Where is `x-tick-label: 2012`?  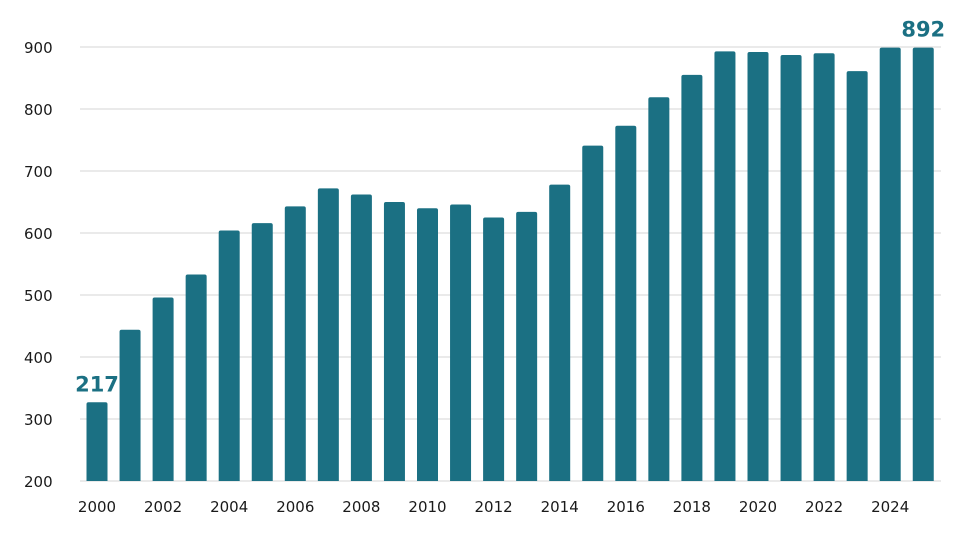
x-tick-label: 2012 is located at coordinates (494, 507).